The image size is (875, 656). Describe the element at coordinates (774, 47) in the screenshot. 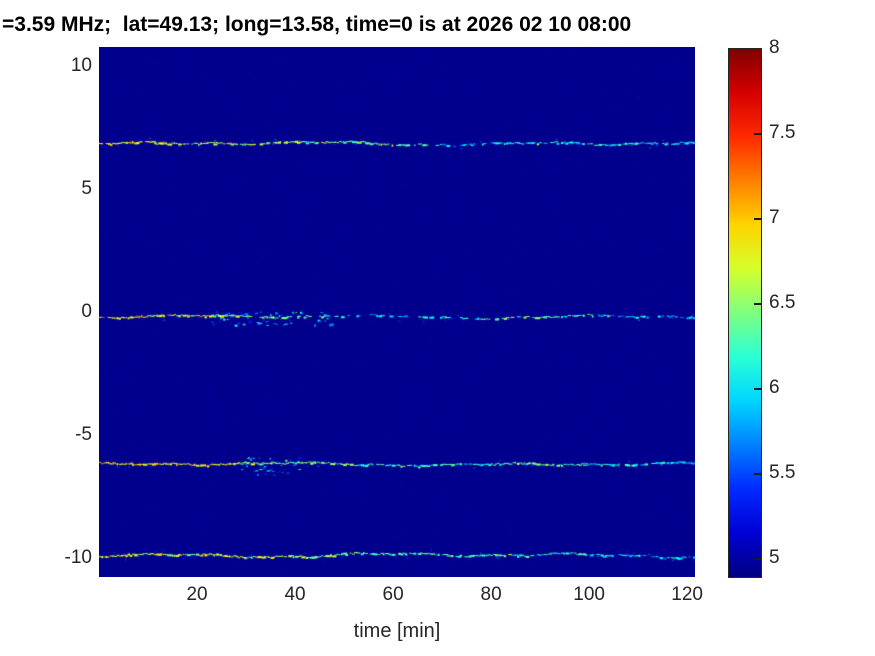

I see `colorbar-tick-label: 8` at that location.